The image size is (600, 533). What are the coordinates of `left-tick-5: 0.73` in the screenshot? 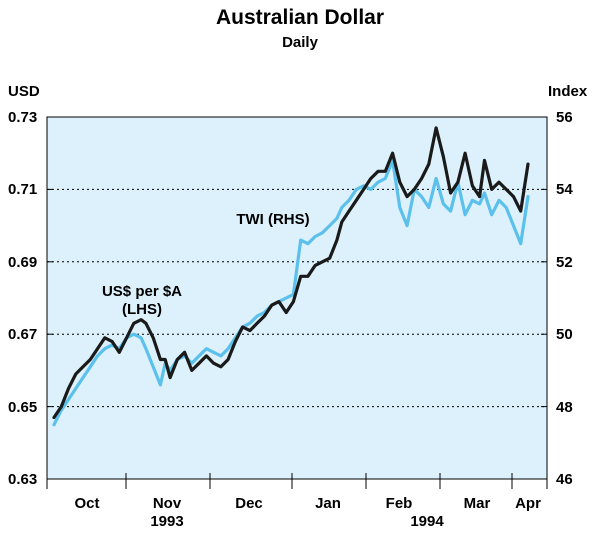 It's located at (22, 117).